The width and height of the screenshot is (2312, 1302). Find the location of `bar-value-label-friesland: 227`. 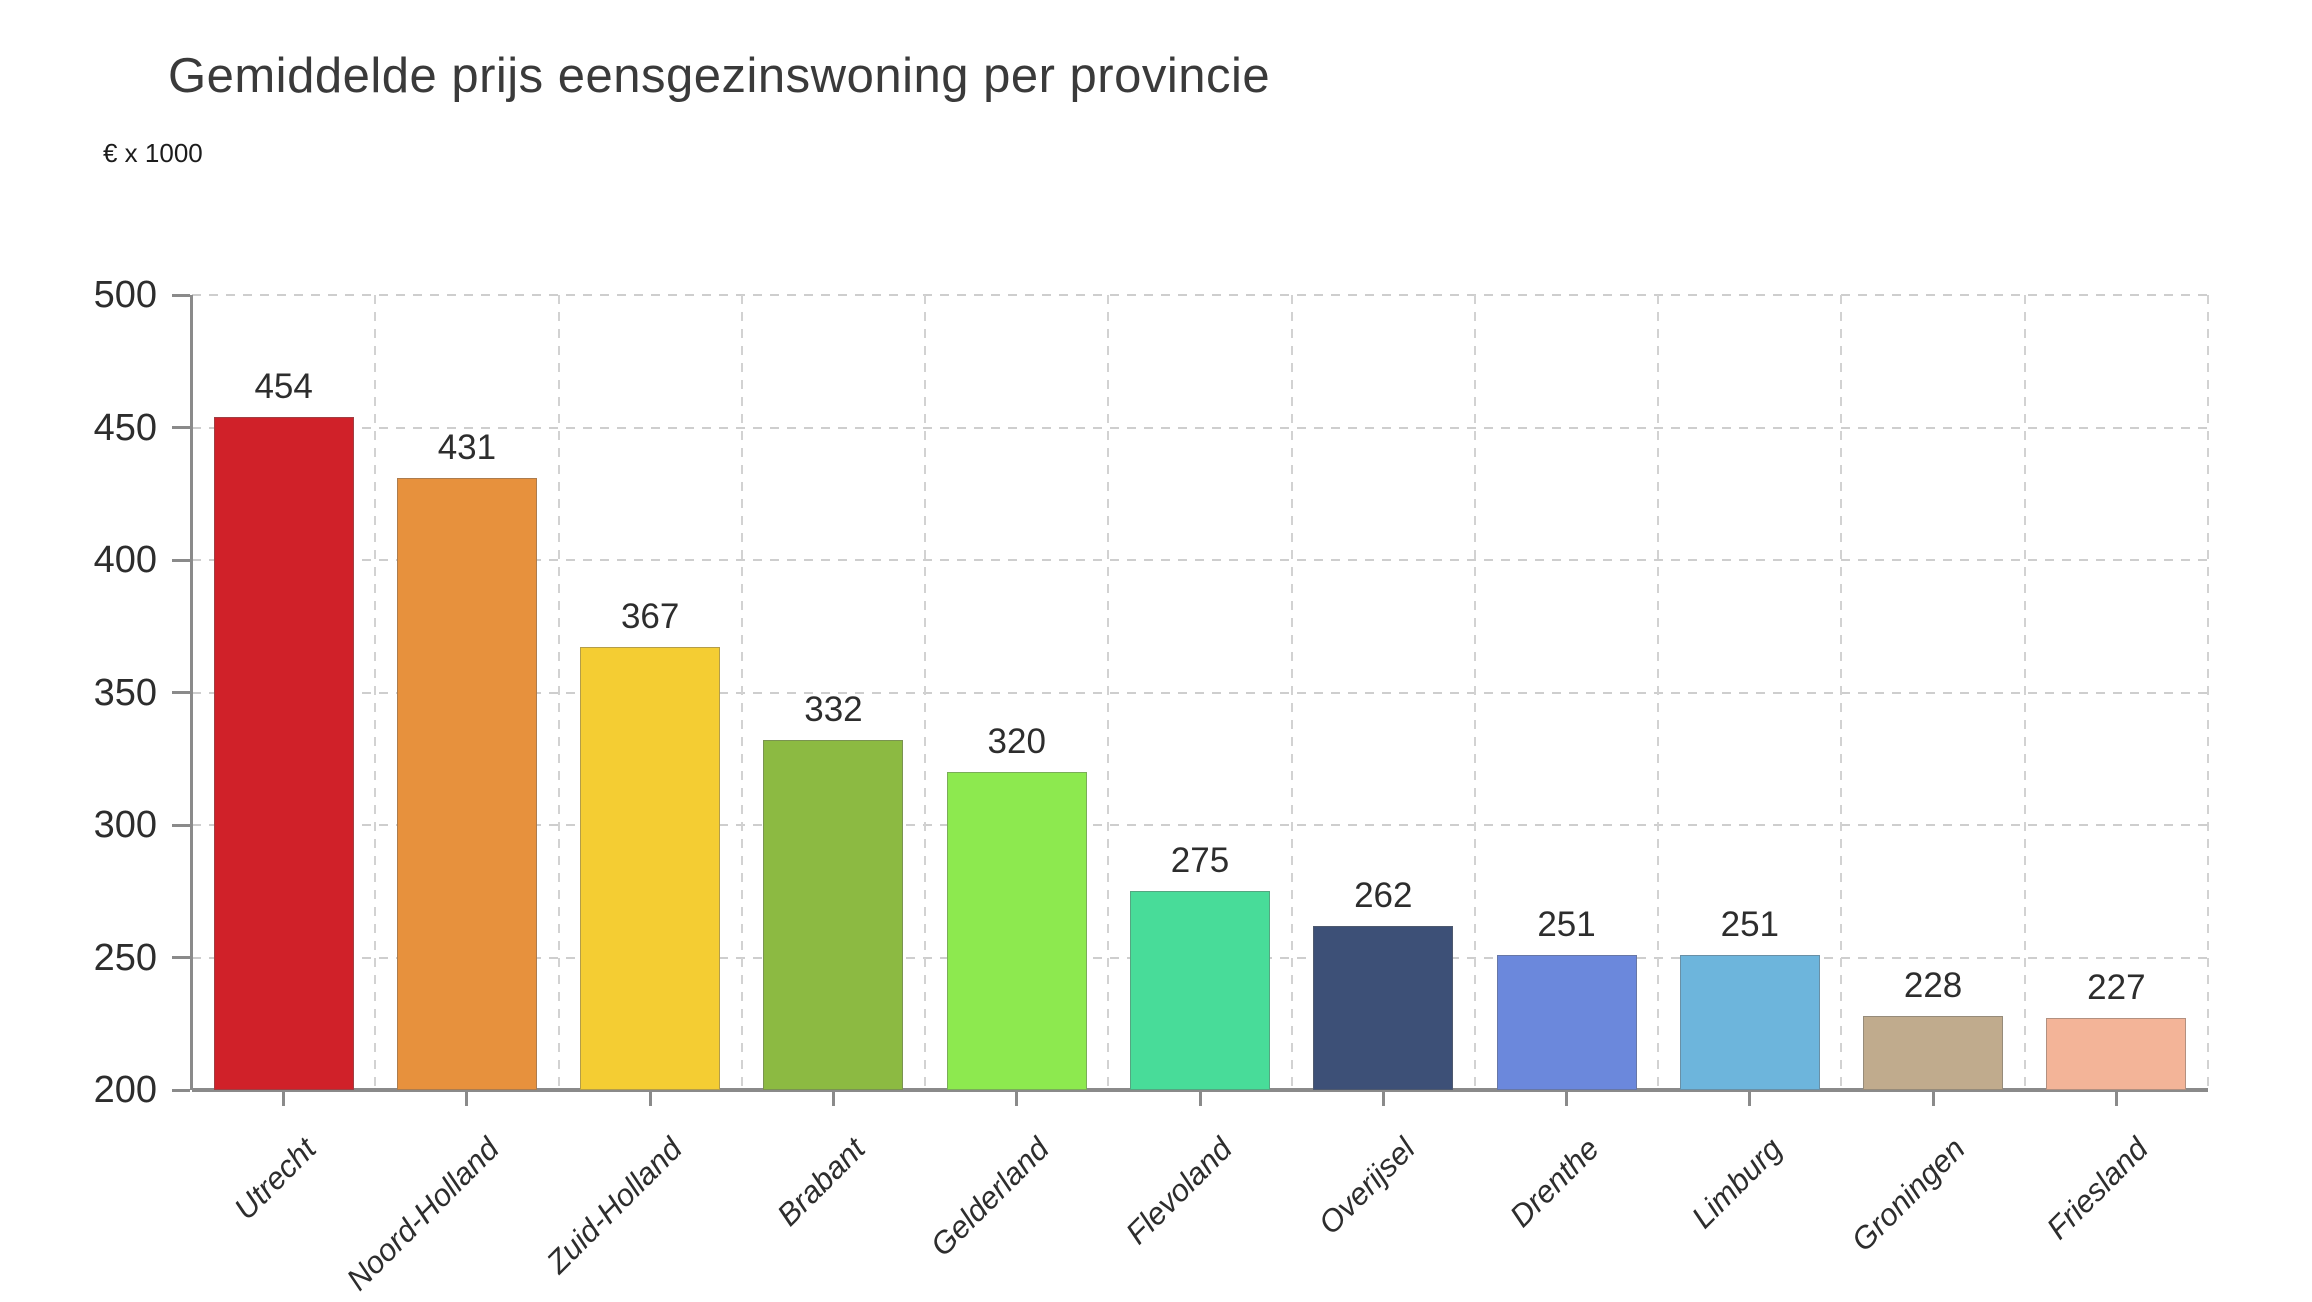

bar-value-label-friesland: 227 is located at coordinates (2116, 988).